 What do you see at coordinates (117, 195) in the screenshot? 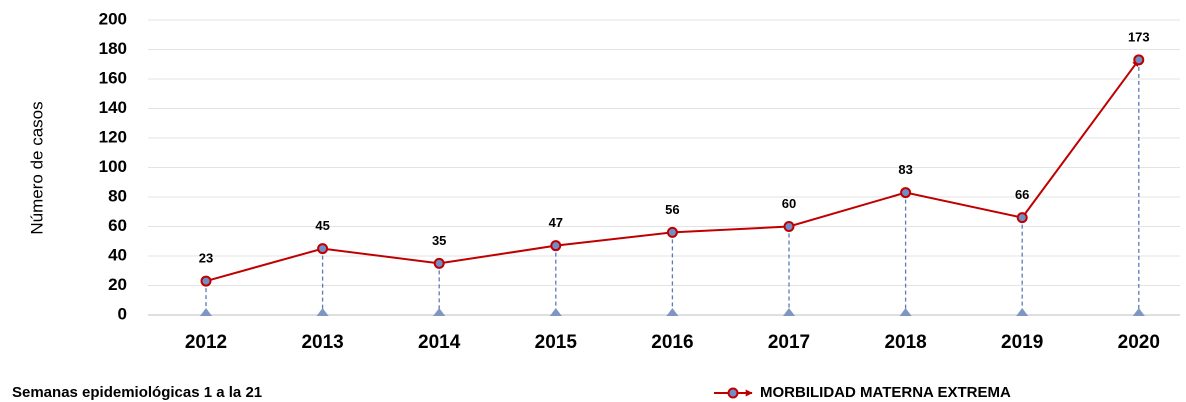
I see `y-tick-label: 80` at bounding box center [117, 195].